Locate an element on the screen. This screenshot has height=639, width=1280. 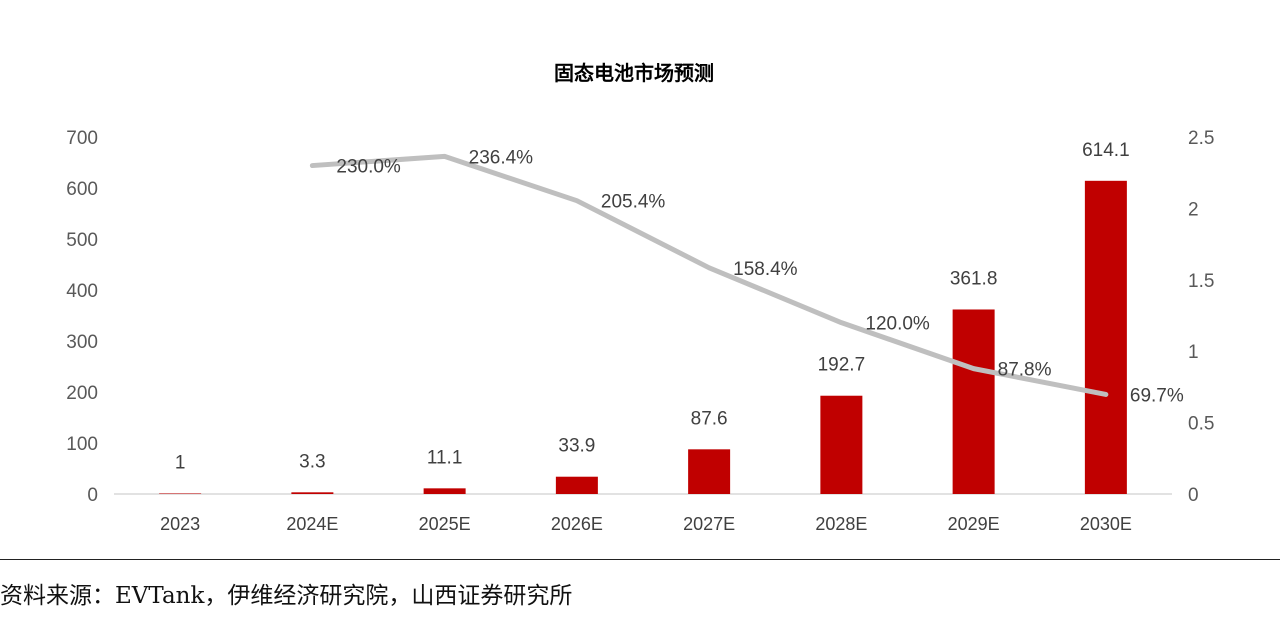
growth-value-label: 69.7% is located at coordinates (1157, 395).